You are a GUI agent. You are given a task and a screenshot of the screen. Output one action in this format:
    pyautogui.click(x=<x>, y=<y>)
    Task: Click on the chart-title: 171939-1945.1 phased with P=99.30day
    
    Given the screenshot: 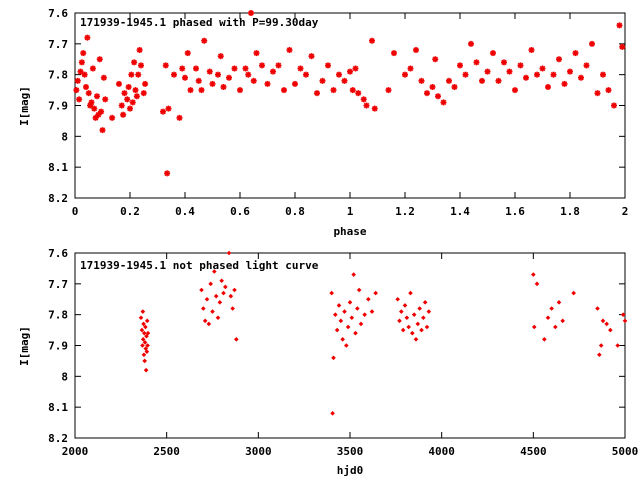 What is the action you would take?
    pyautogui.click(x=199, y=22)
    